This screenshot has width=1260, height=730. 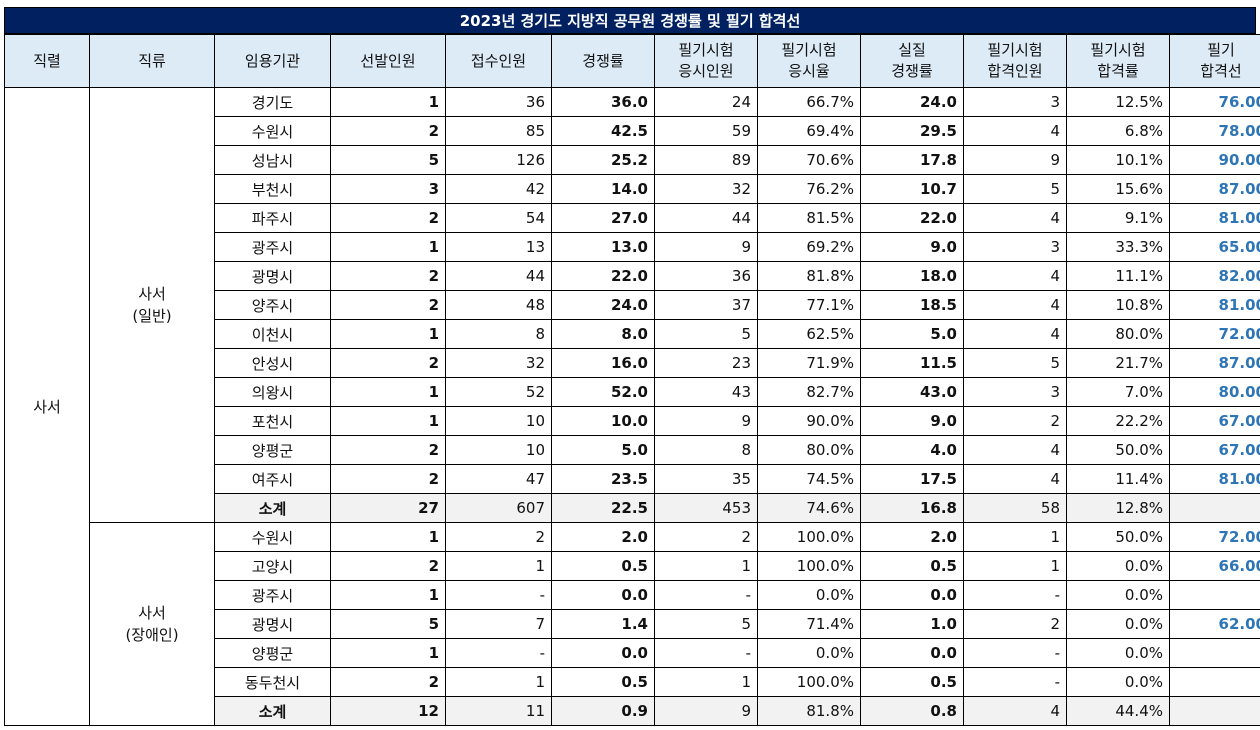 What do you see at coordinates (706, 566) in the screenshot?
I see `take-cell: 1` at bounding box center [706, 566].